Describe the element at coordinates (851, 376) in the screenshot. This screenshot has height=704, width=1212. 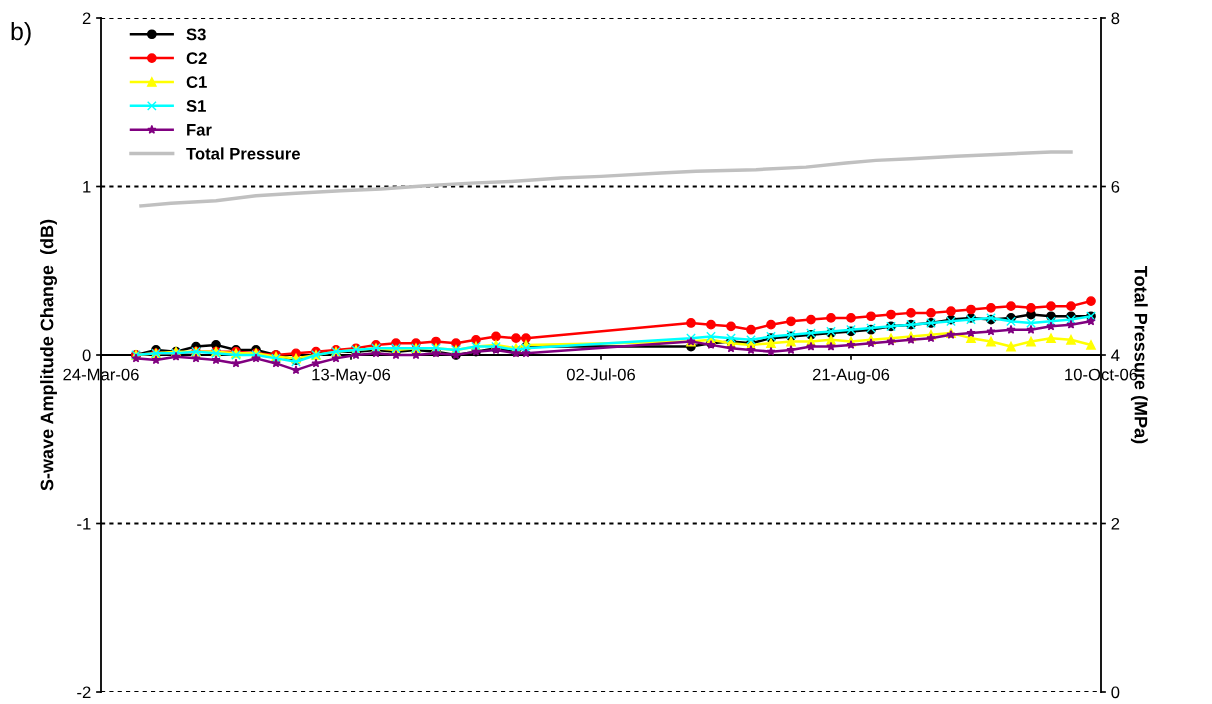
I see `x-tick-label: 21-Aug-06` at that location.